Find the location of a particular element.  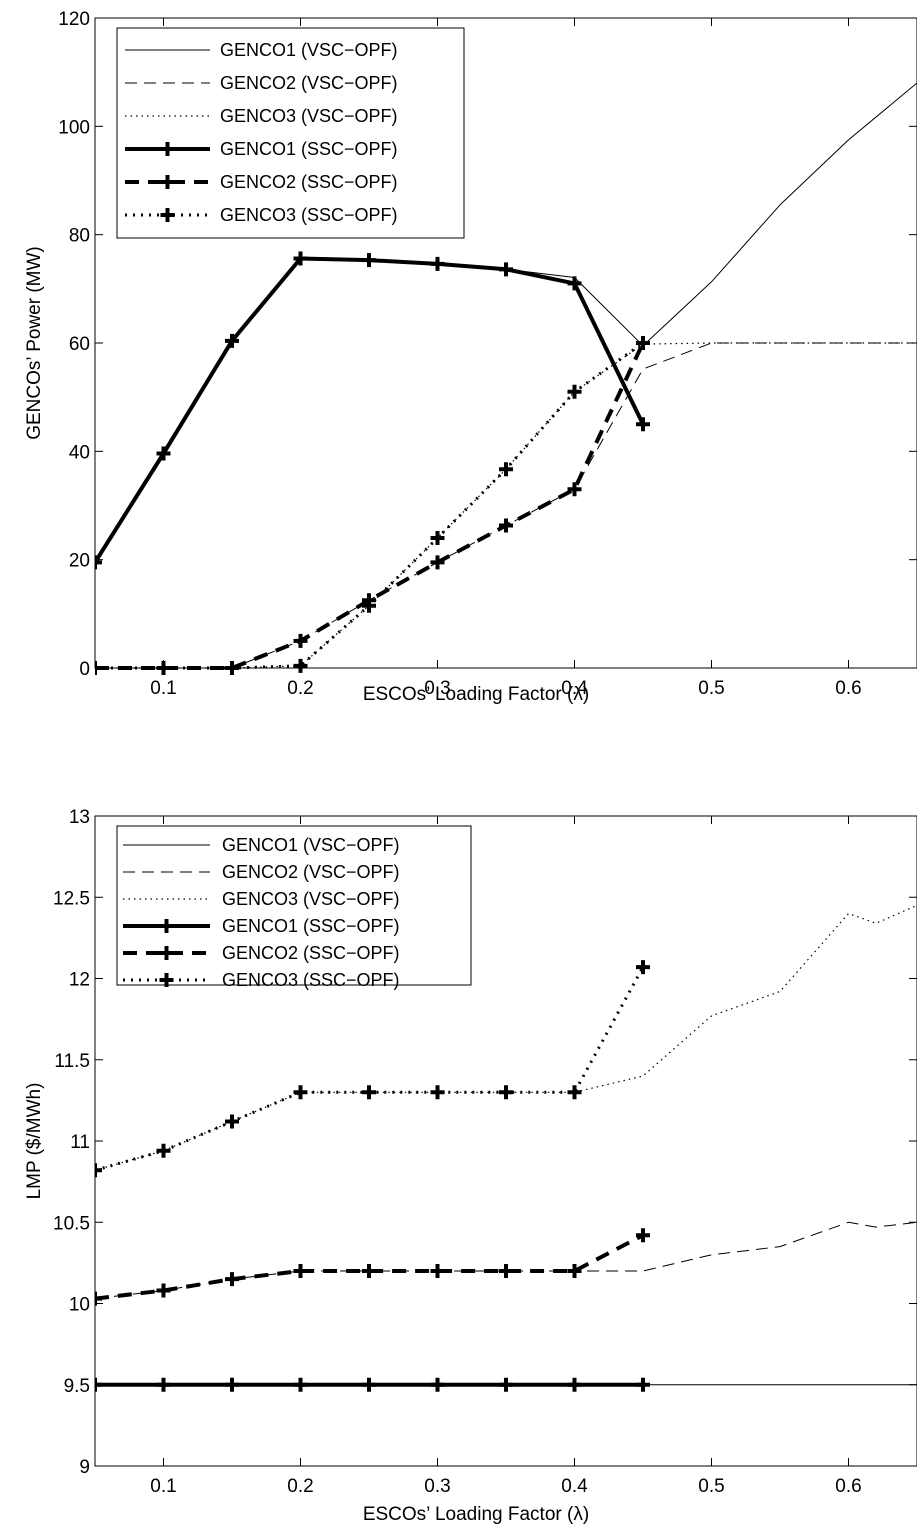

y-tick-label: 13 is located at coordinates (79, 817).